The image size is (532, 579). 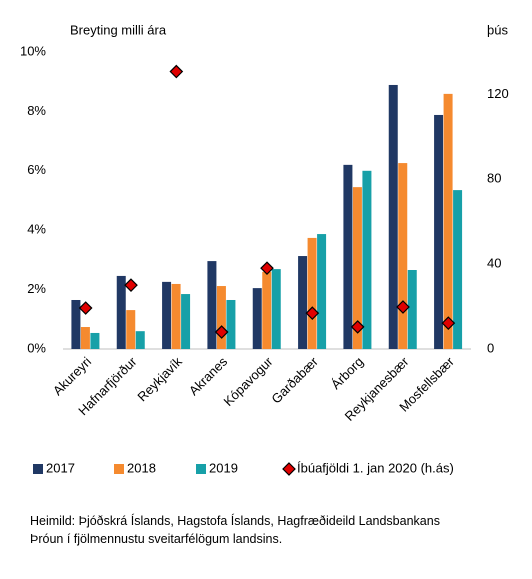 I want to click on y2-axis-title: þús, so click(x=497, y=29).